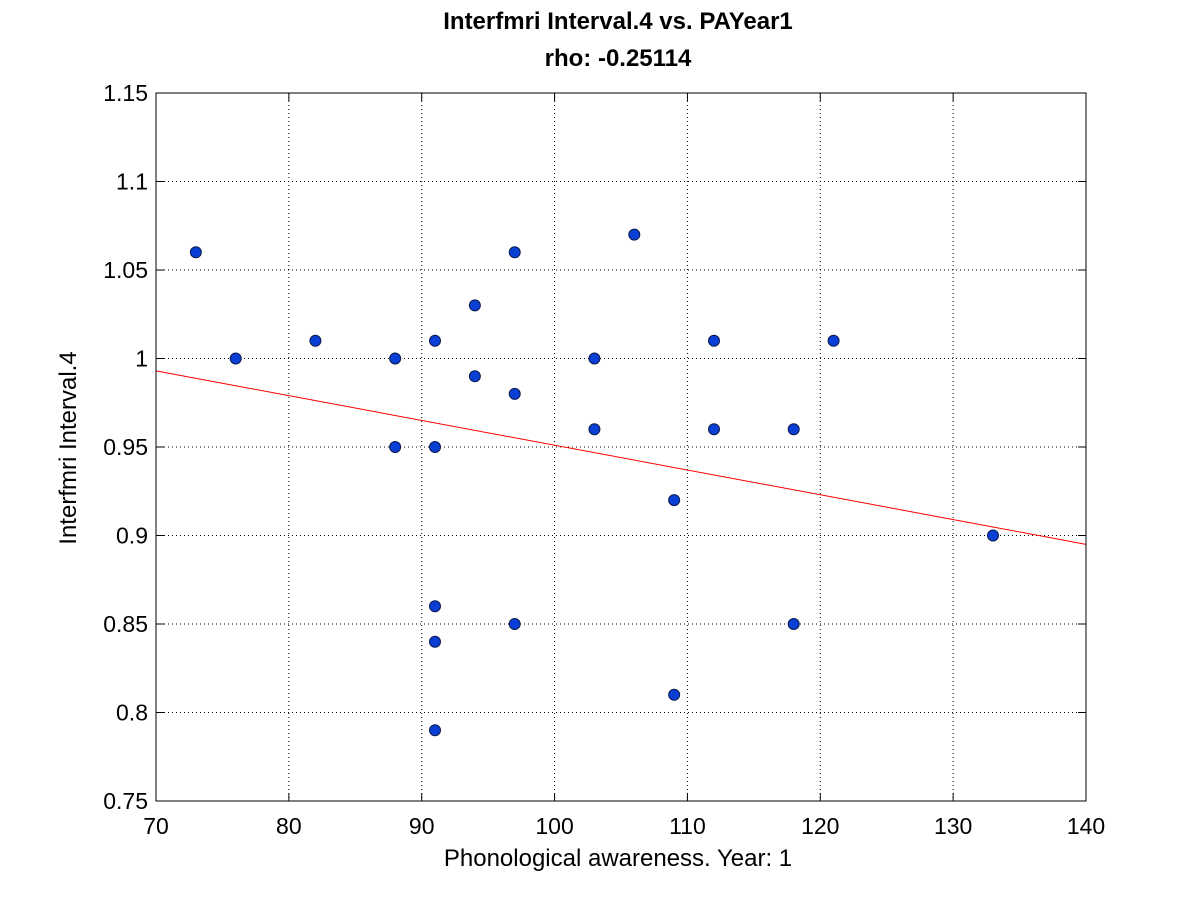  I want to click on y-axis-label: Interfmri Interval.4, so click(68, 447).